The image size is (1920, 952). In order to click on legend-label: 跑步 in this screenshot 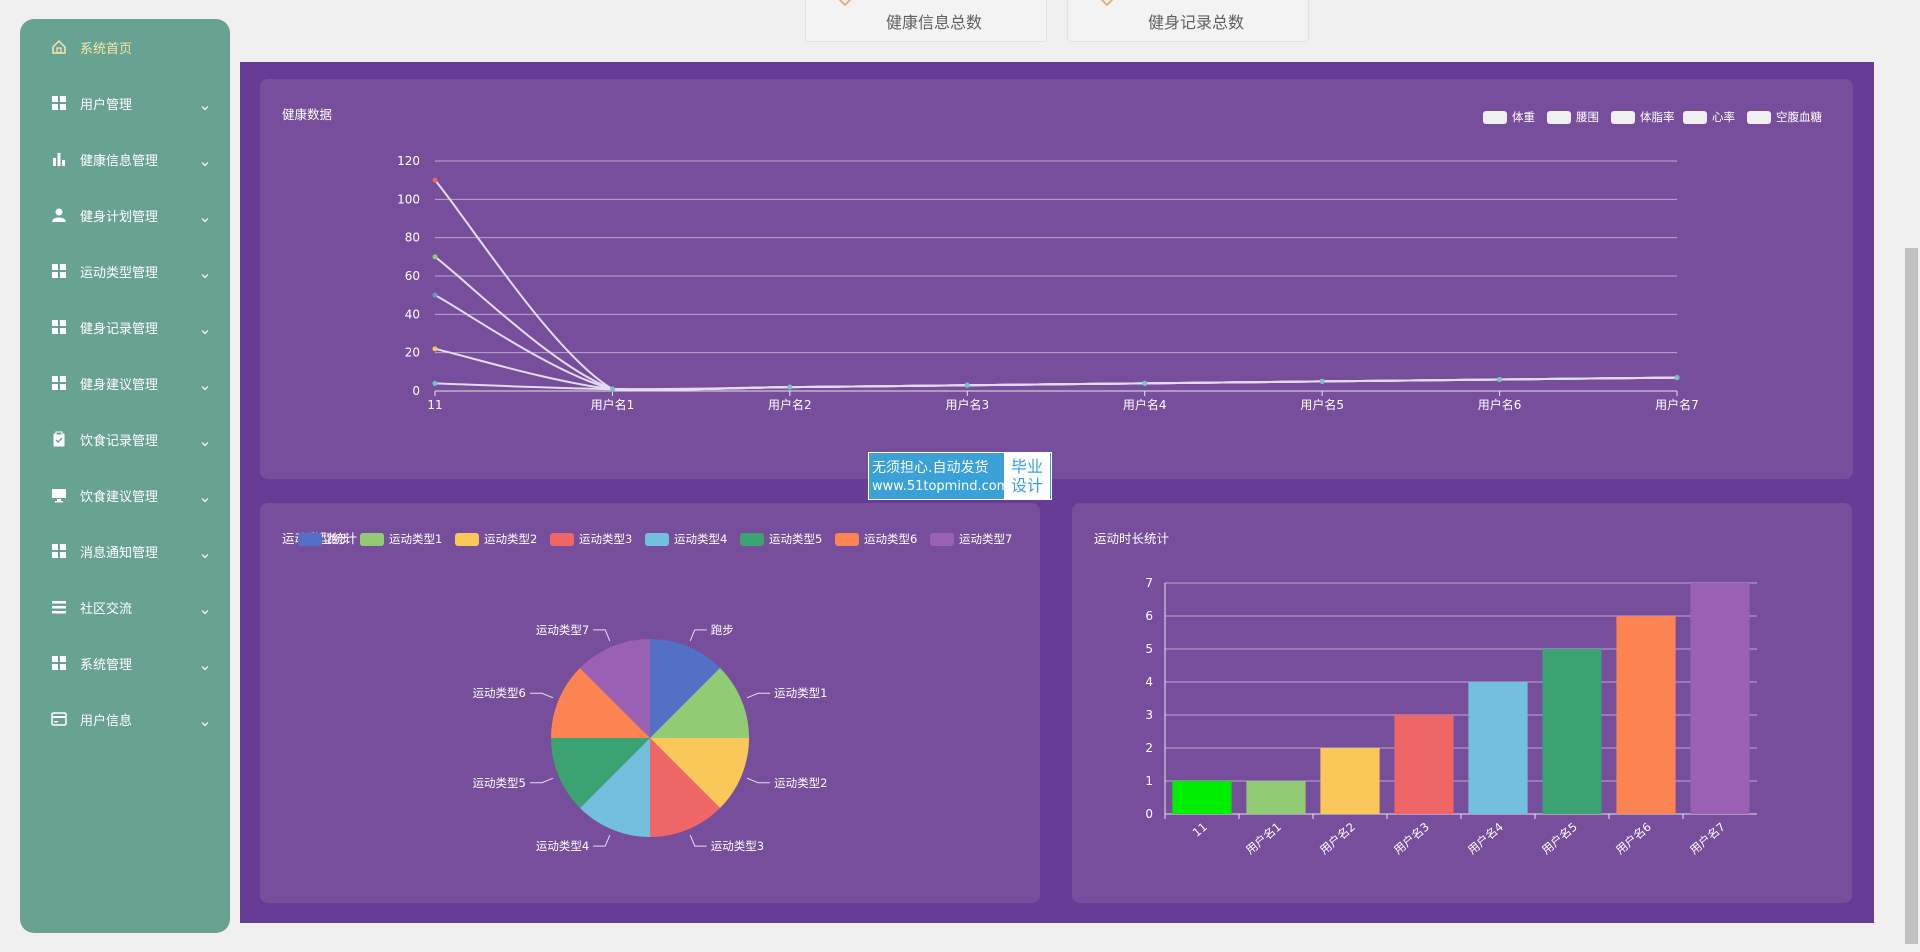, I will do `click(338, 539)`.